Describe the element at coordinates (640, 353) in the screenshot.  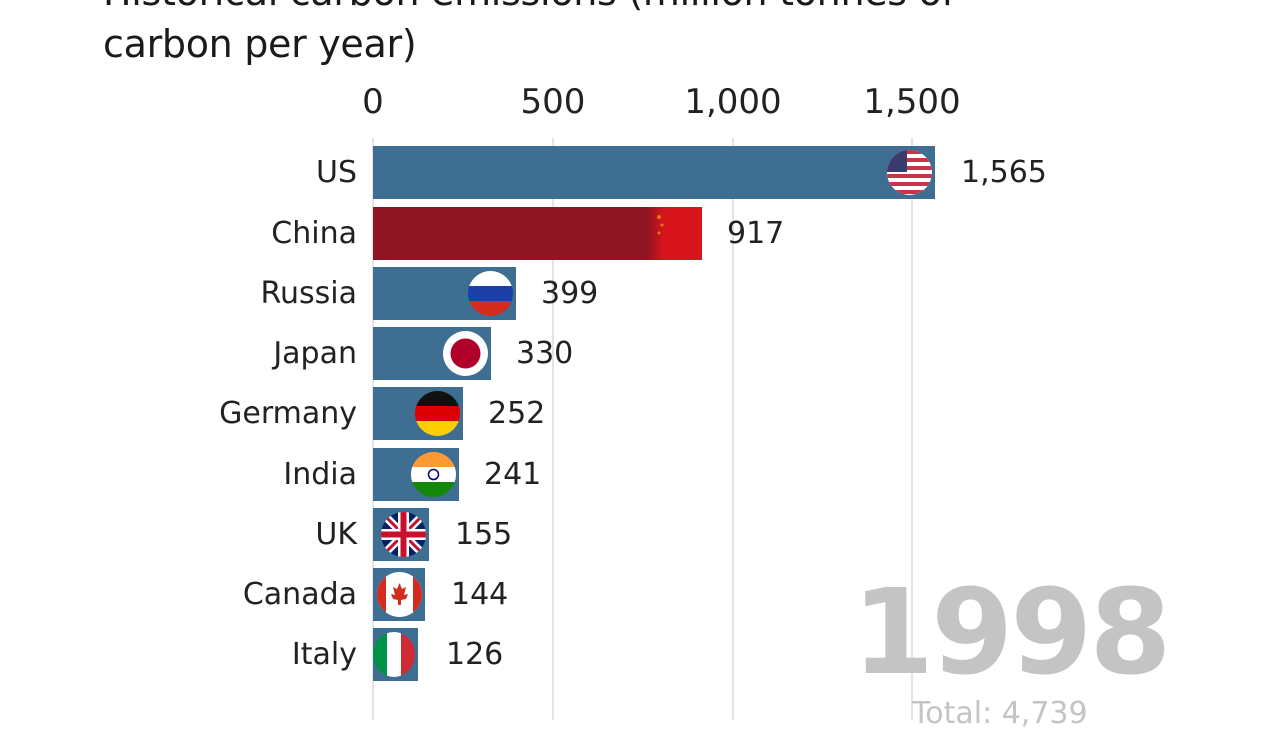
I see `bar-row-japan: Japan 330` at that location.